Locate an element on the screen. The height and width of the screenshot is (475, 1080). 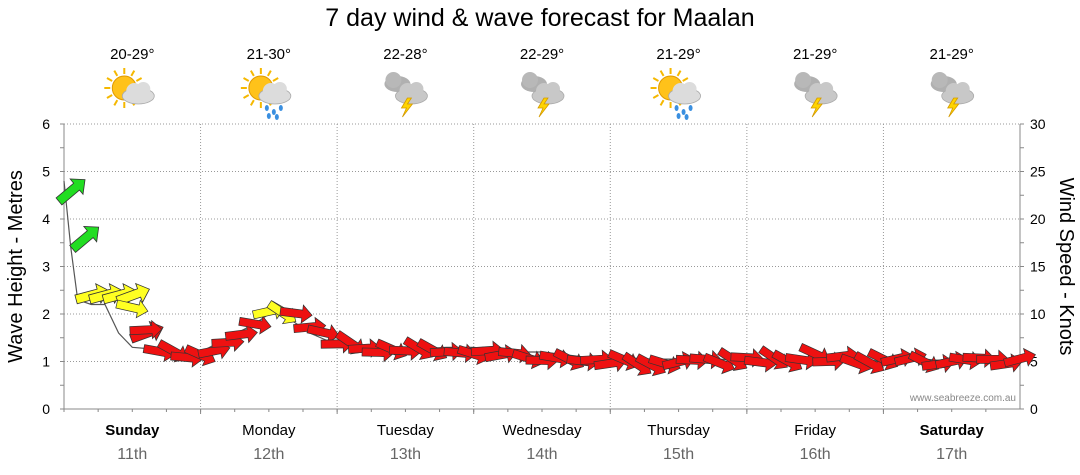
y-tick-label: 1 is located at coordinates (46, 362).